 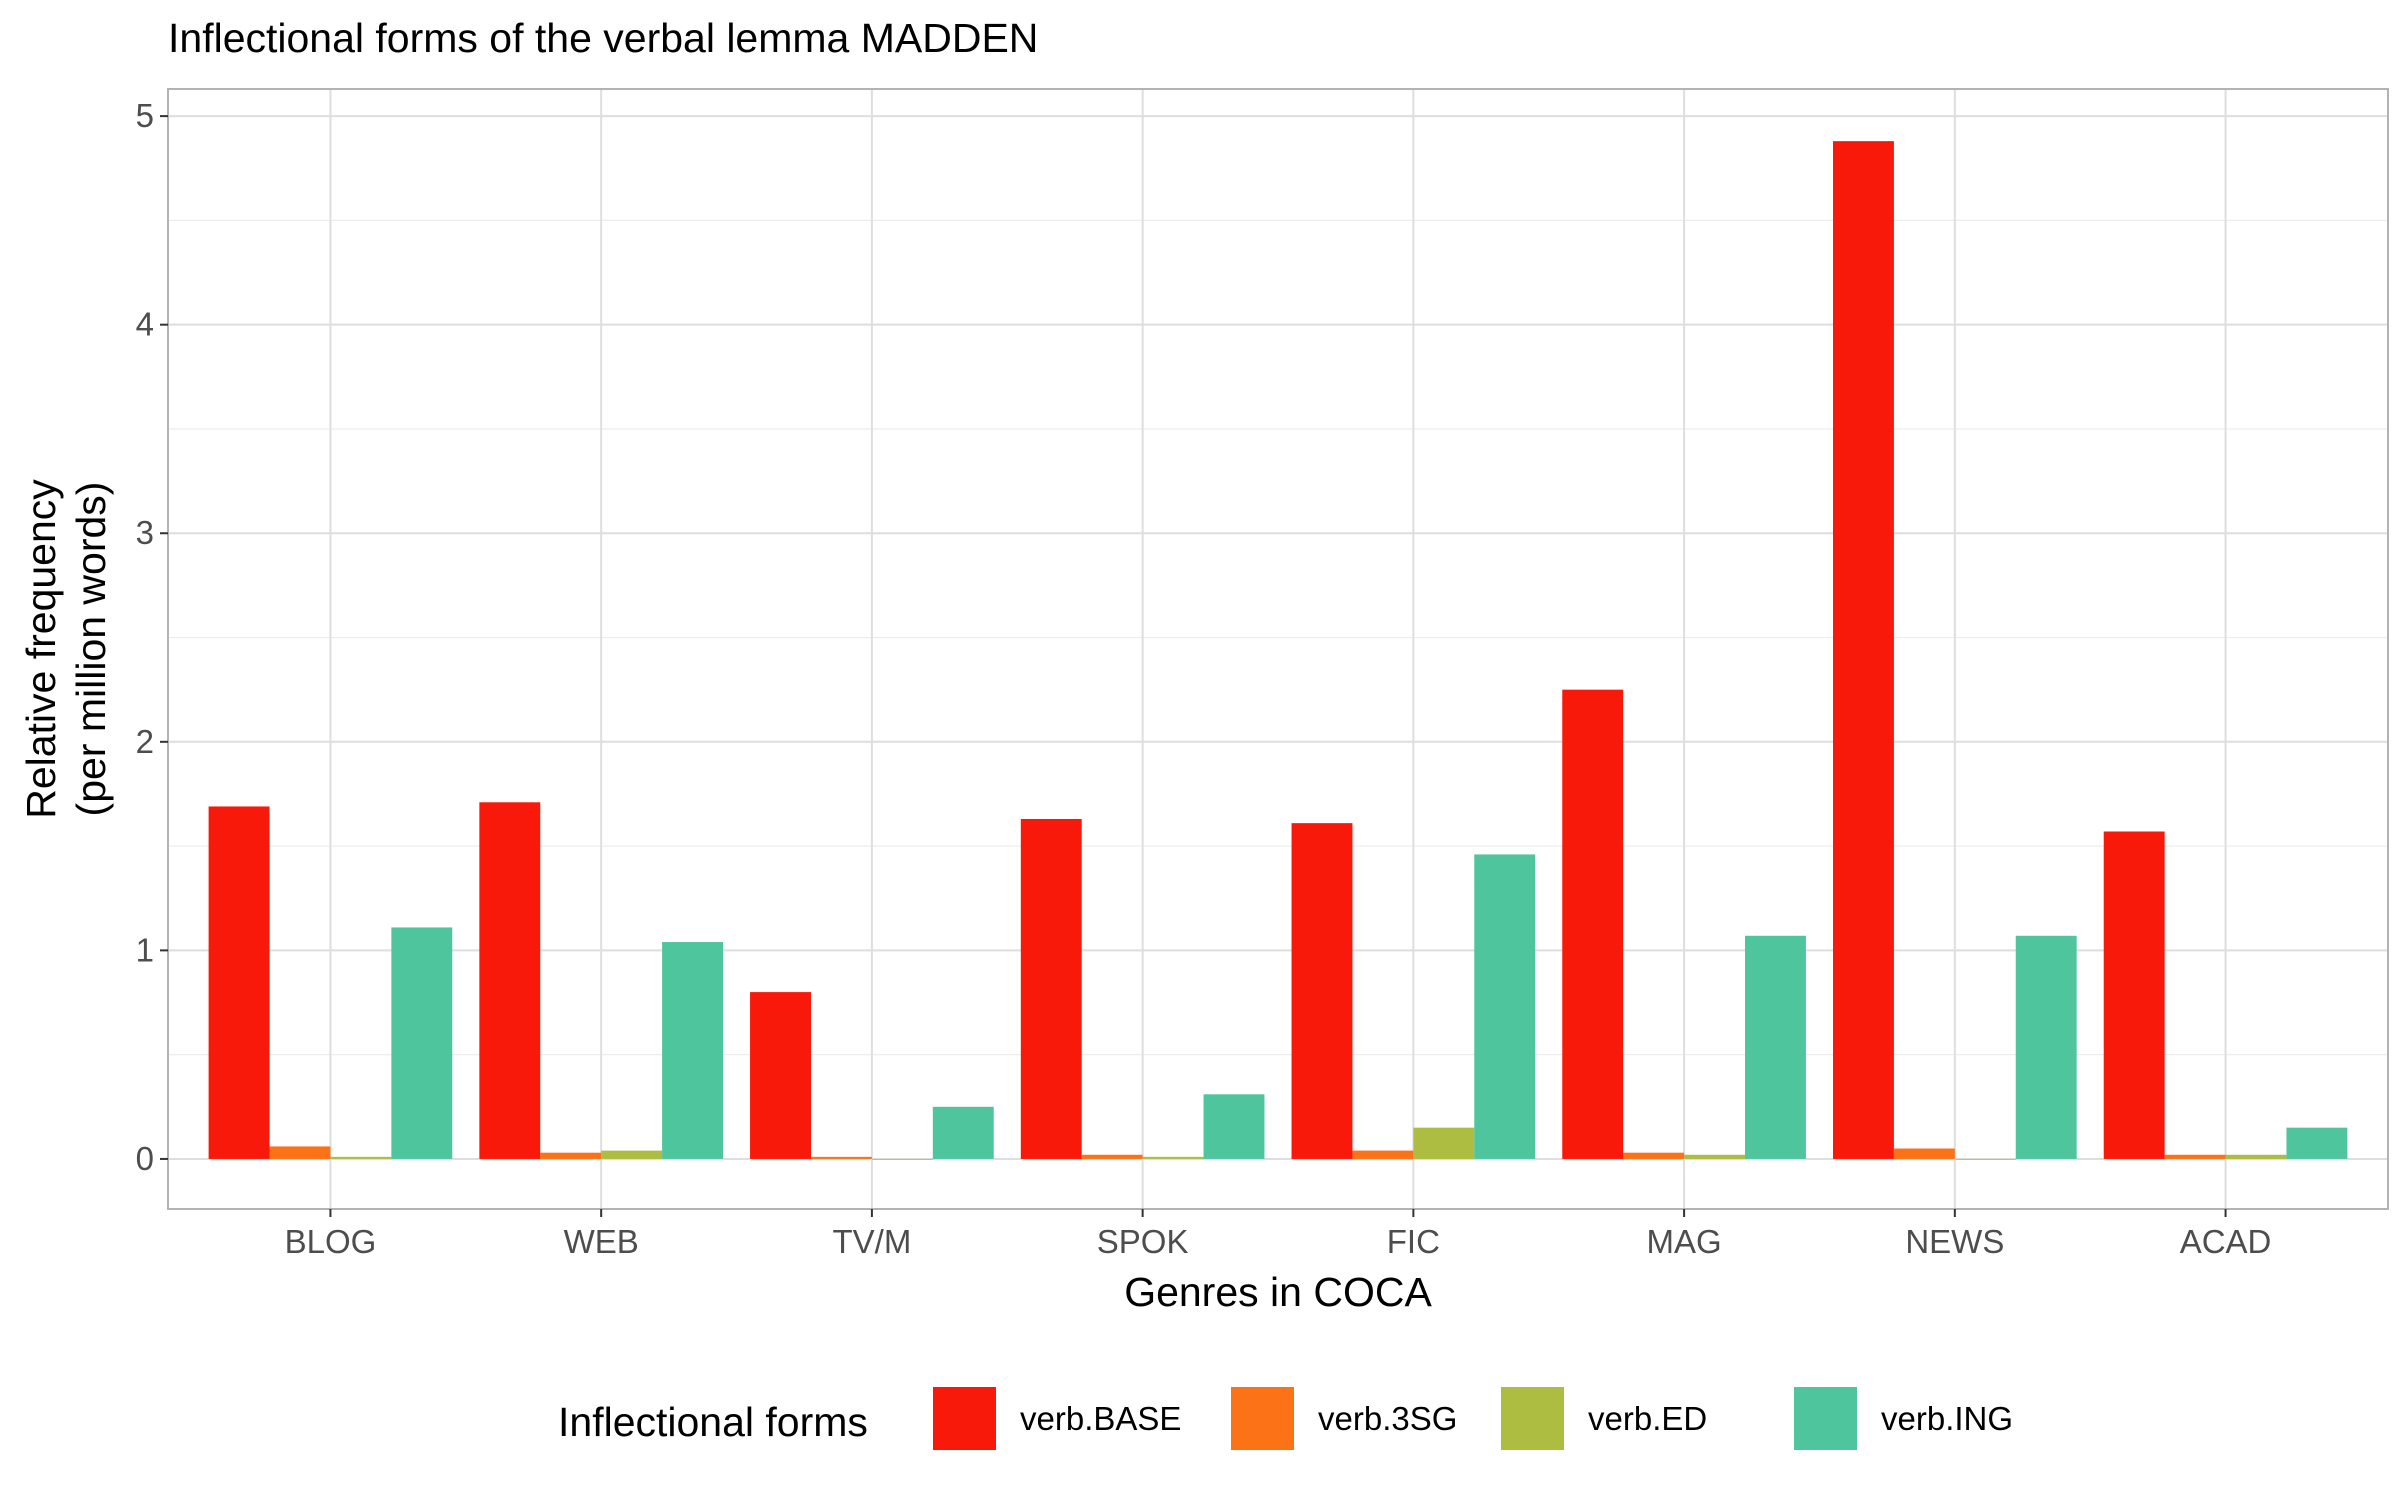 I want to click on legend-key-verb-ed, so click(x=1532, y=1418).